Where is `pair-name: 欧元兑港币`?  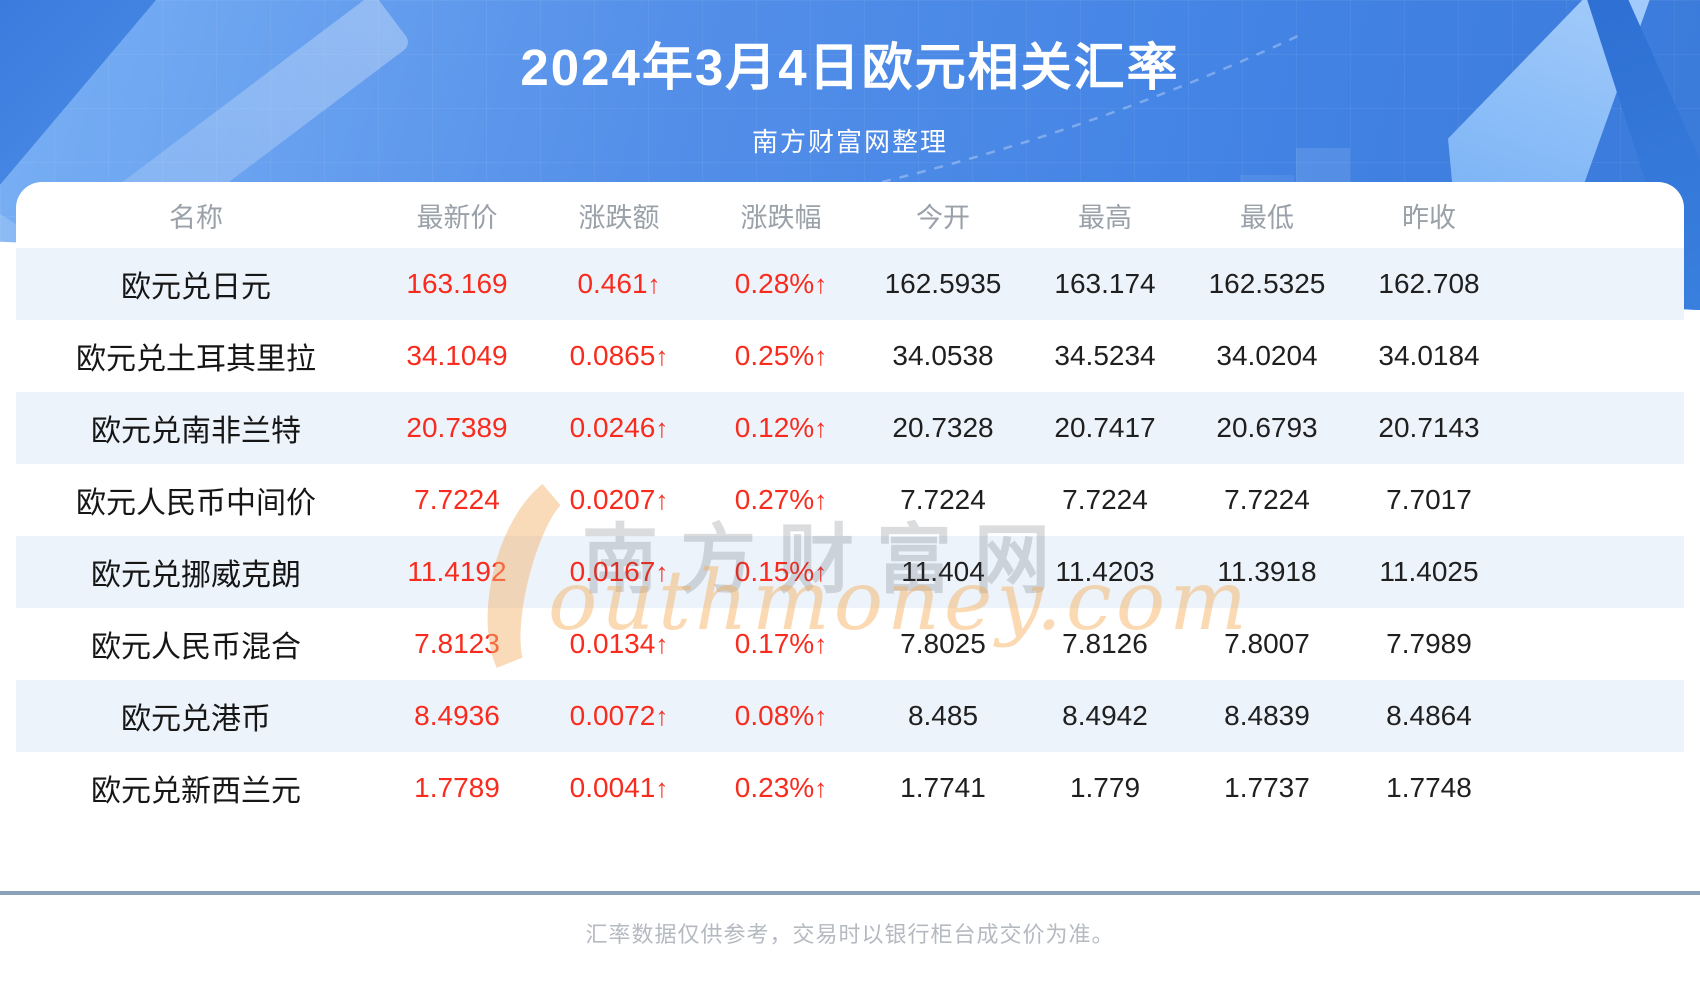
pair-name: 欧元兑港币 is located at coordinates (196, 719).